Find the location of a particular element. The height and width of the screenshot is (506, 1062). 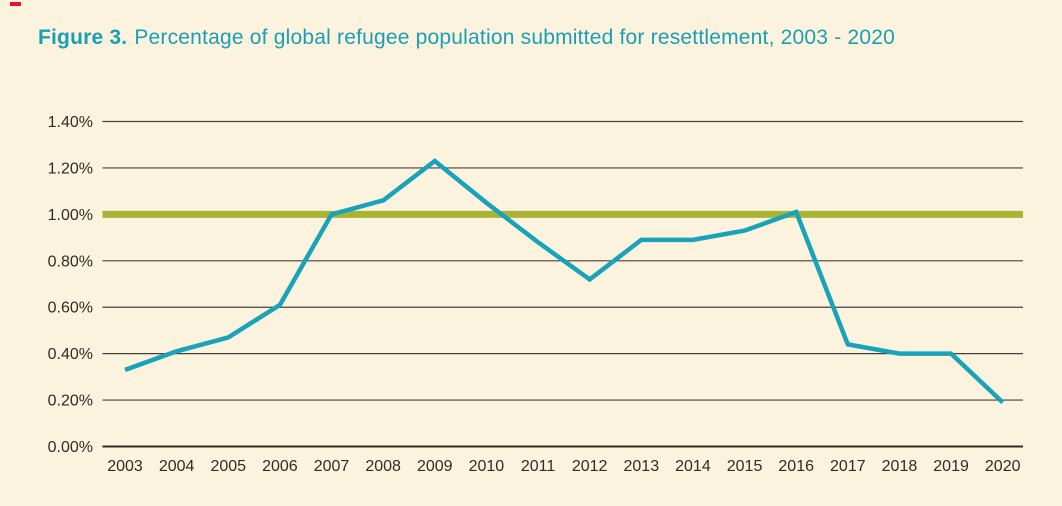

y-axis-tick-label: 1.00% is located at coordinates (70, 215).